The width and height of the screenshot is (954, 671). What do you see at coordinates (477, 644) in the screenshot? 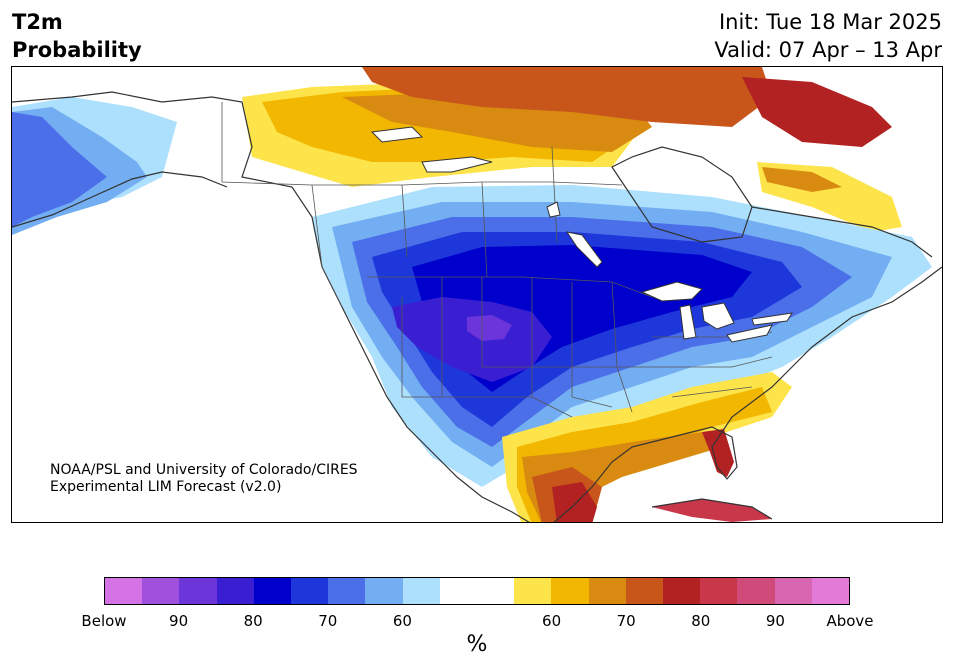
I see `colorbar-unit: %` at bounding box center [477, 644].